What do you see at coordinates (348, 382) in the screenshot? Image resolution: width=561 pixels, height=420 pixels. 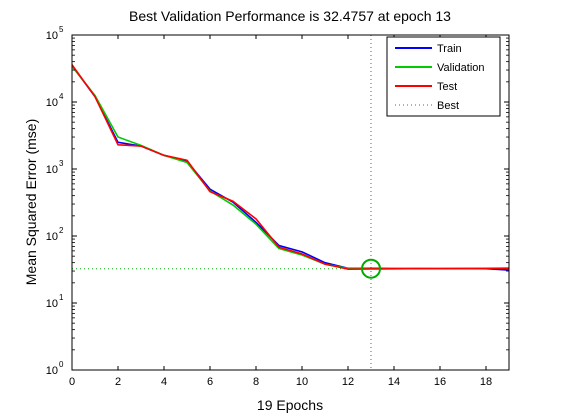 I see `x-tick-label: 12` at bounding box center [348, 382].